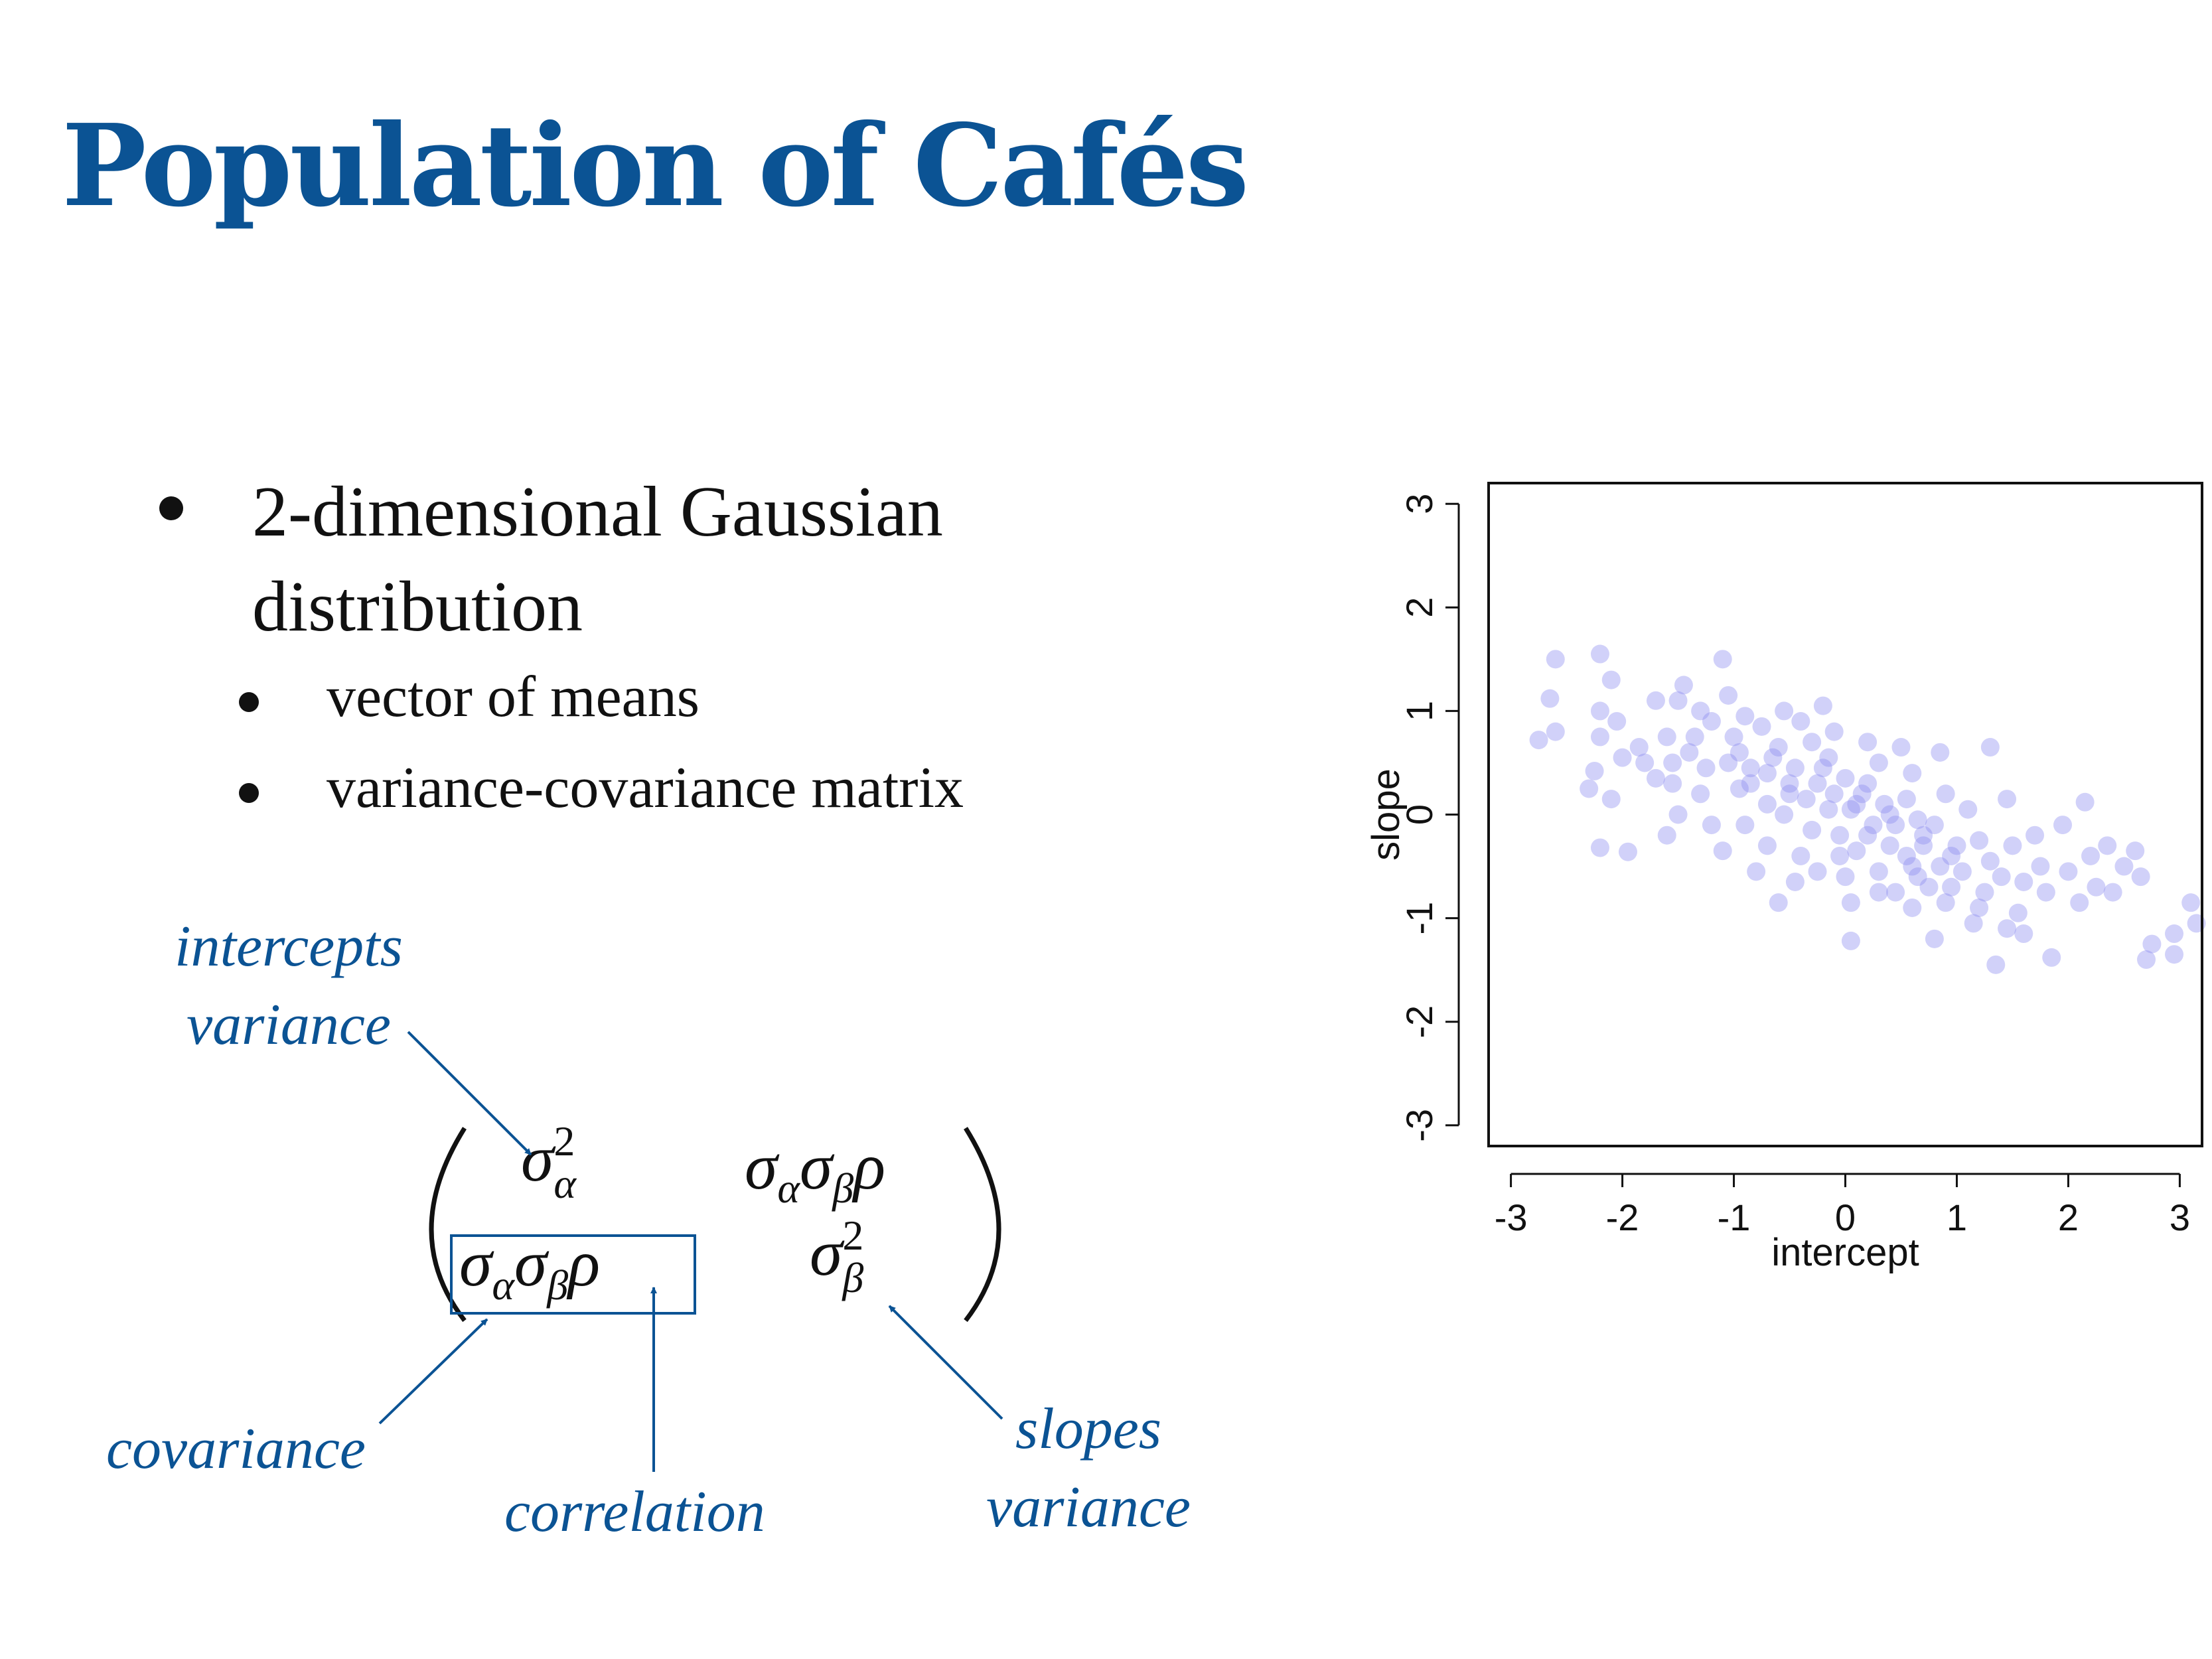  Describe the element at coordinates (249, 793) in the screenshot. I see `sub-bullet-dot` at that location.